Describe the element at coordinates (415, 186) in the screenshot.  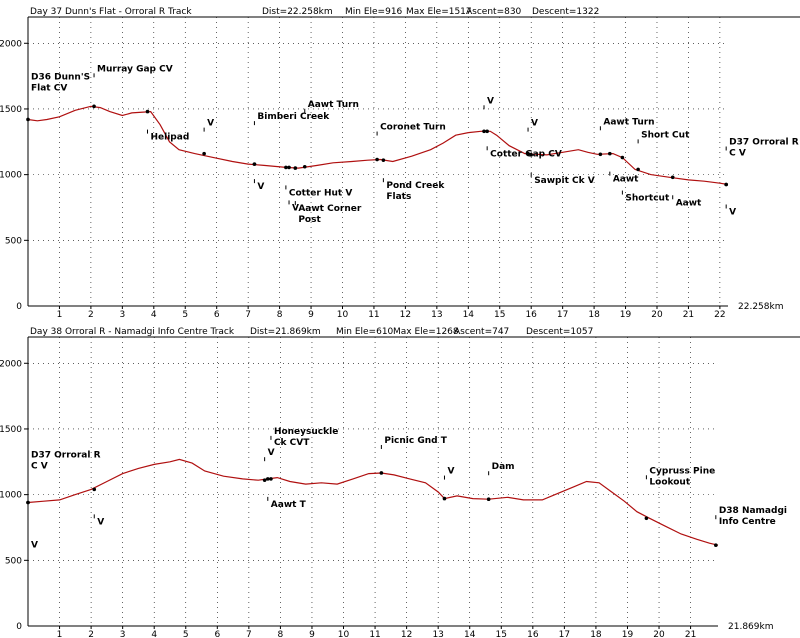
I see `waypoint-label: Pond Creek` at that location.